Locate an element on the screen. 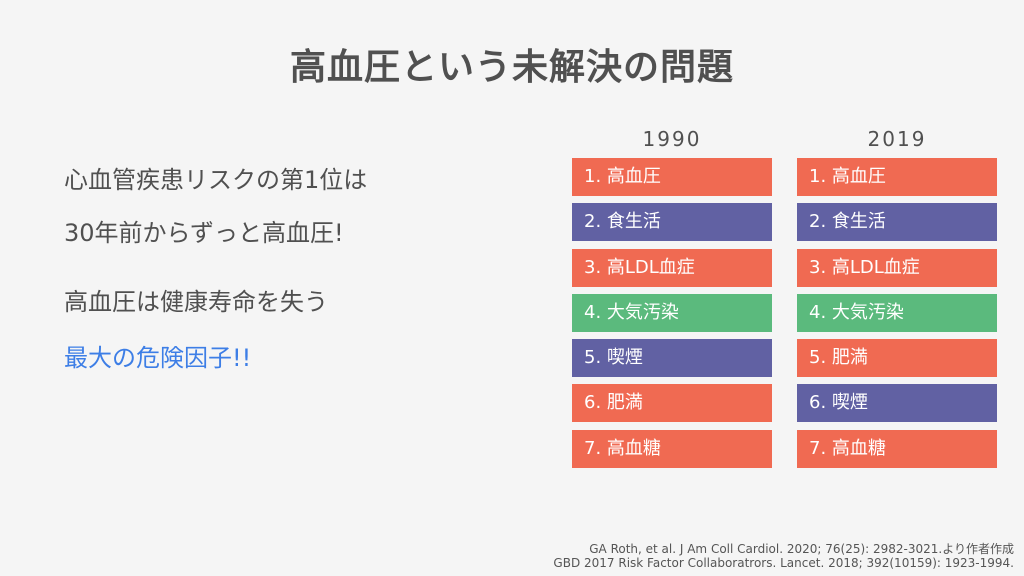 The width and height of the screenshot is (1024, 576). risk-factor-item: 6. 喫煙 is located at coordinates (897, 403).